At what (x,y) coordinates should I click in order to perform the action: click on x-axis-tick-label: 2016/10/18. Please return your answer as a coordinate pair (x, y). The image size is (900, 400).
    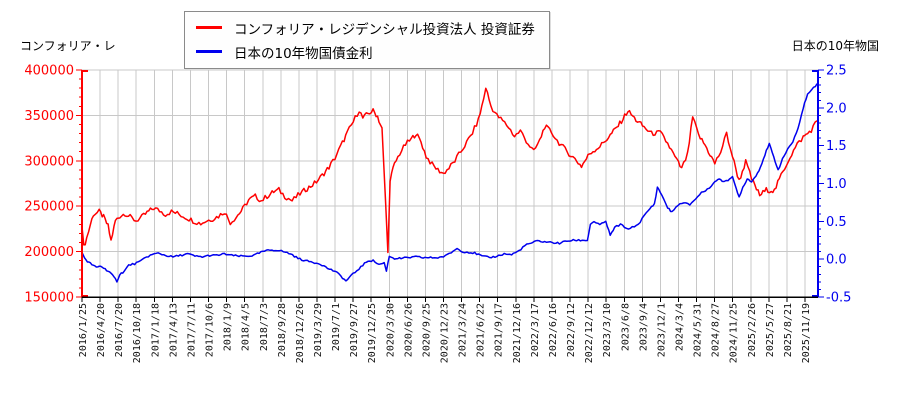
    Looking at the image, I should click on (137, 333).